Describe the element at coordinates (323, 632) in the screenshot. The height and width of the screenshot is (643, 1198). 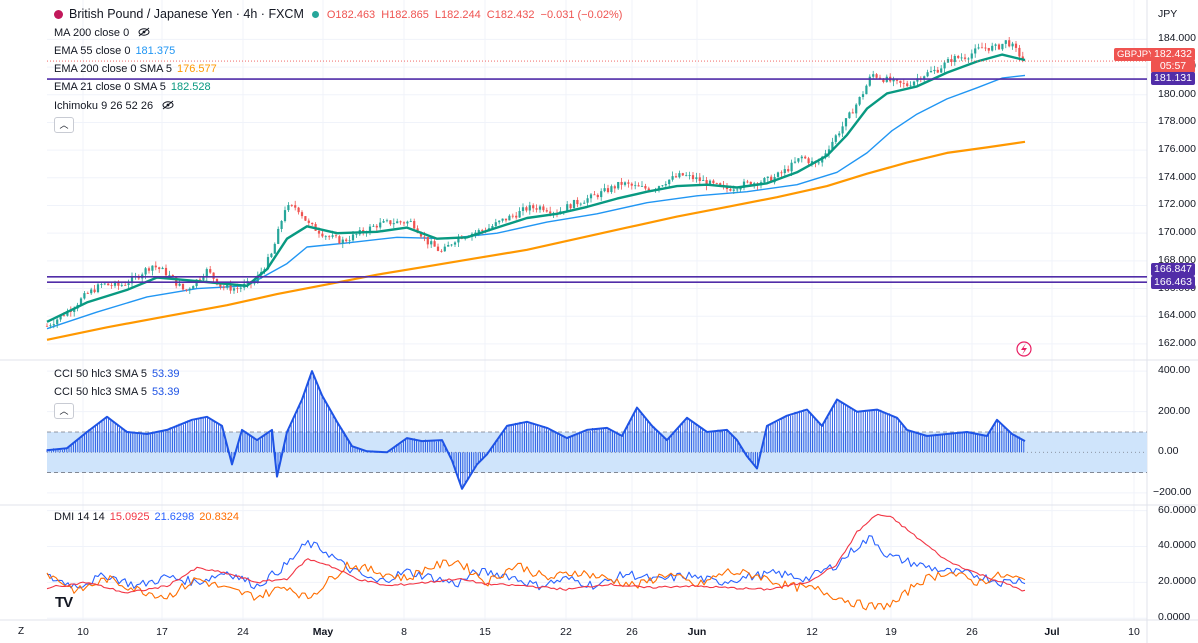
I see `x-tick-label: May` at that location.